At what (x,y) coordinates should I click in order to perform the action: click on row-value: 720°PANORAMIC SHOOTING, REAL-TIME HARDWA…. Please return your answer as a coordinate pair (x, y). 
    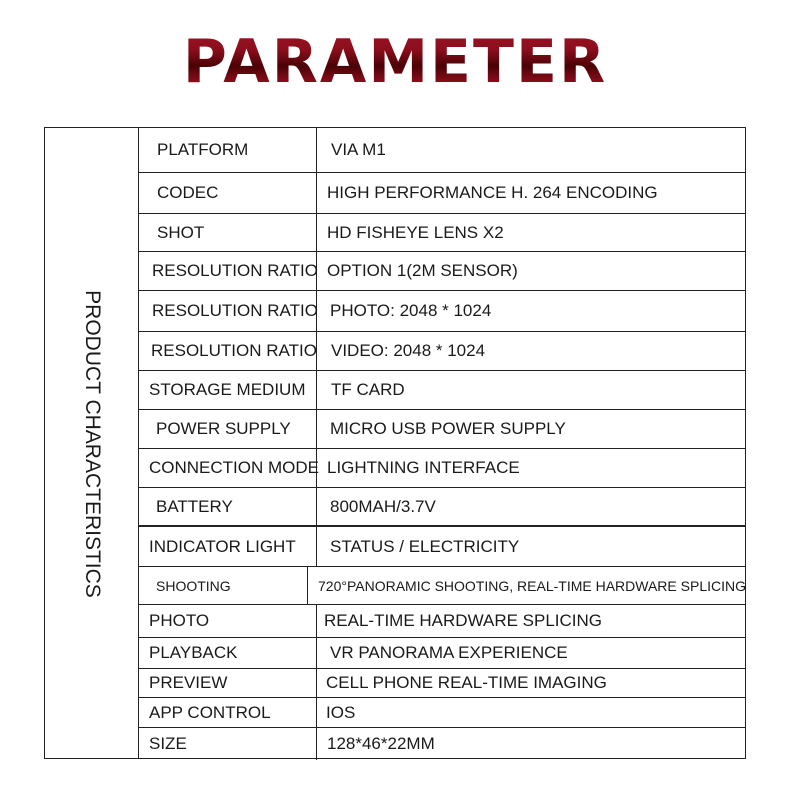
    Looking at the image, I should click on (532, 585).